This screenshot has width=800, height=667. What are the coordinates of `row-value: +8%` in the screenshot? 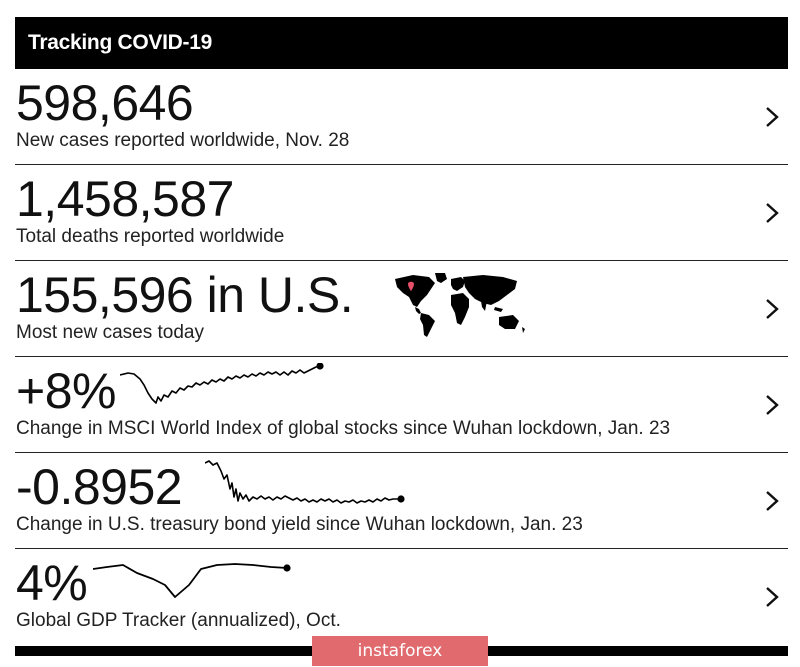 It's located at (66, 391).